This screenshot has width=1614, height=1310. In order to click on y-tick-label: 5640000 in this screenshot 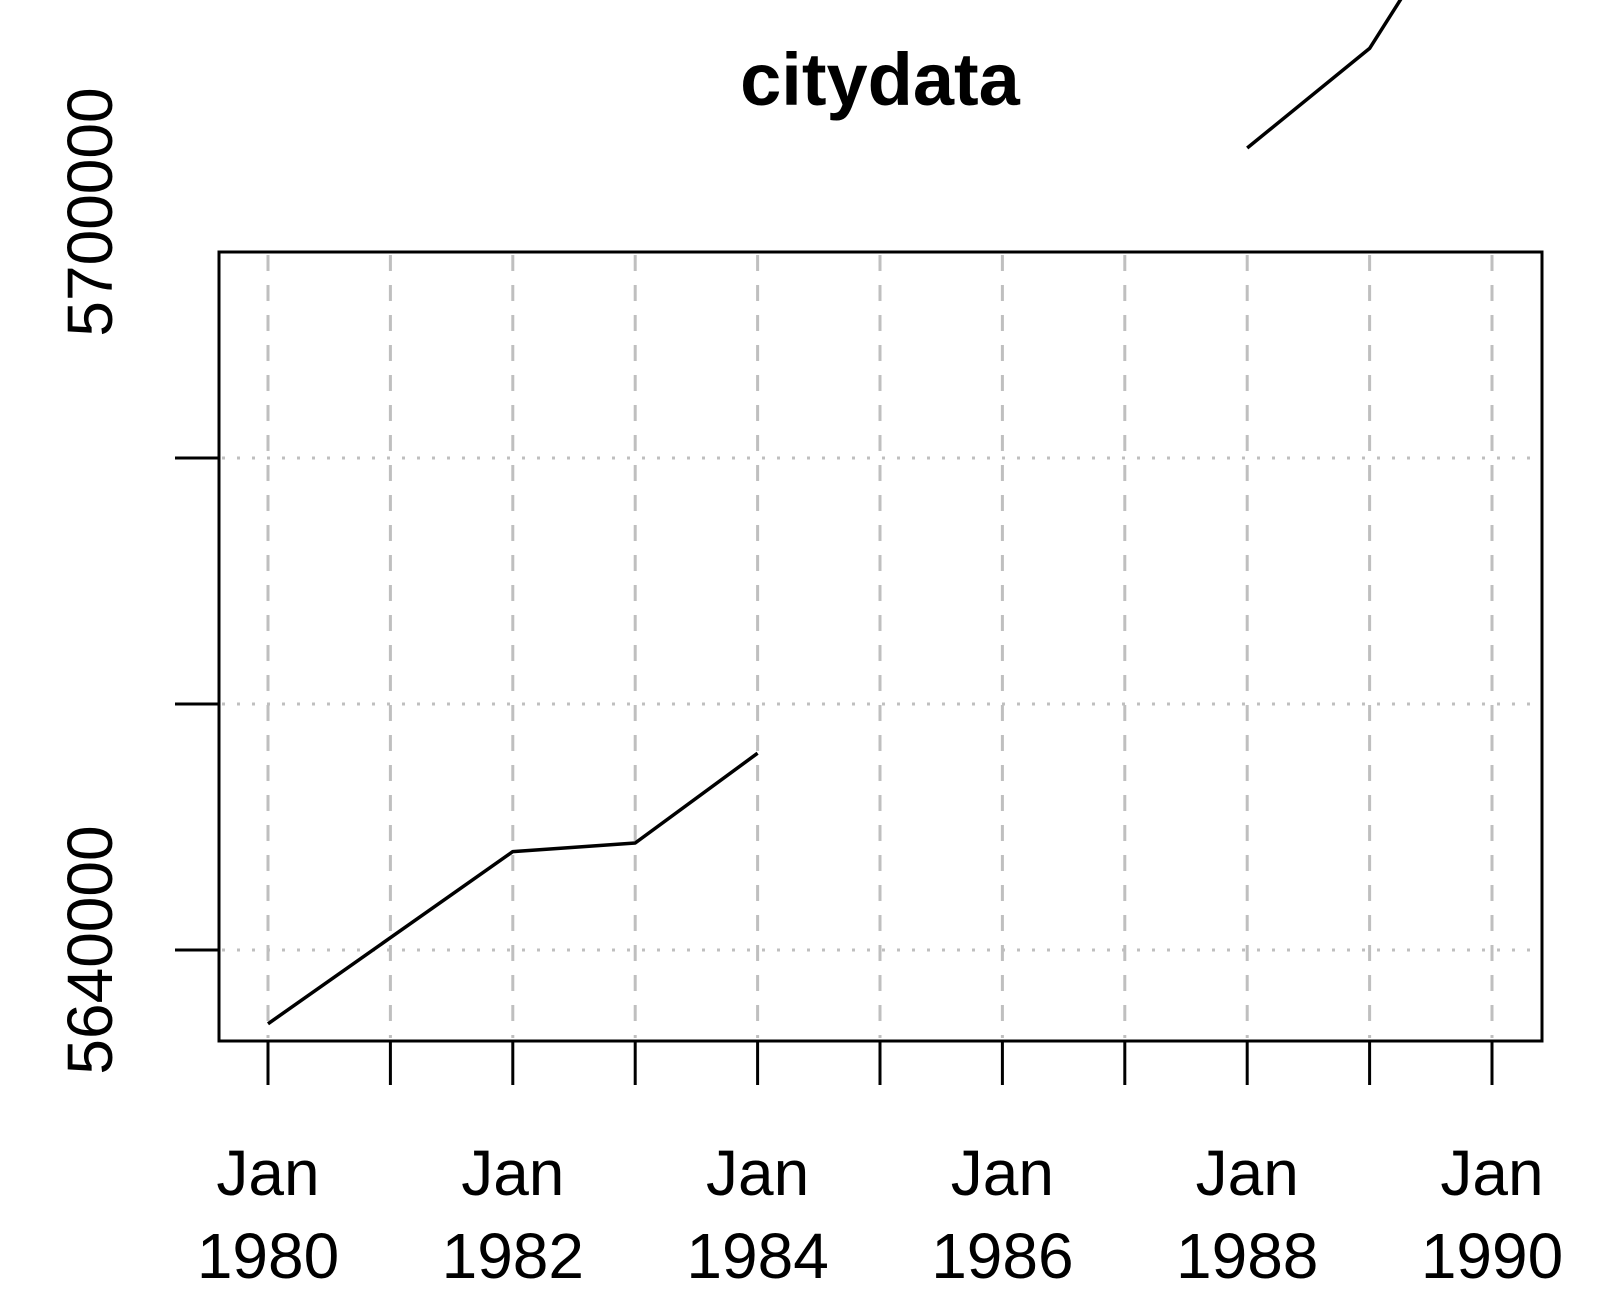, I will do `click(90, 949)`.